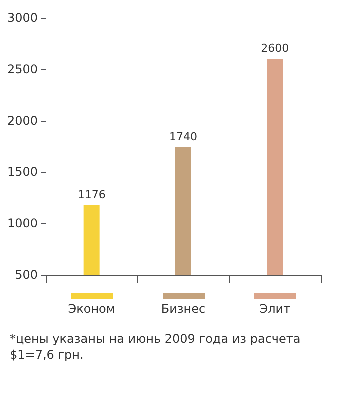 Image resolution: width=337 pixels, height=420 pixels. What do you see at coordinates (26, 275) in the screenshot?
I see `y-tick-label: 500` at bounding box center [26, 275].